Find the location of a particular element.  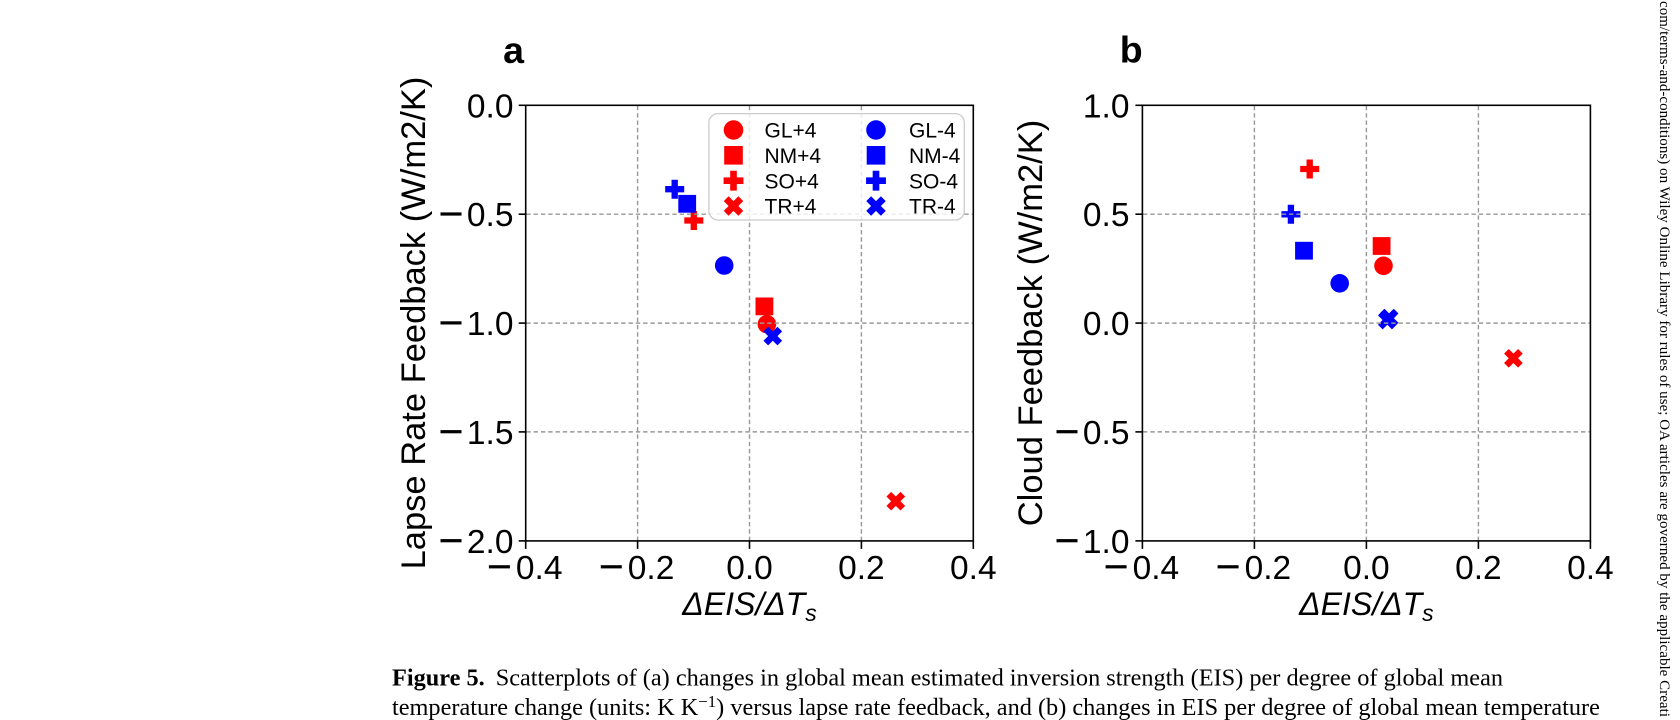

svg-text: TR-4 is located at coordinates (932, 207).